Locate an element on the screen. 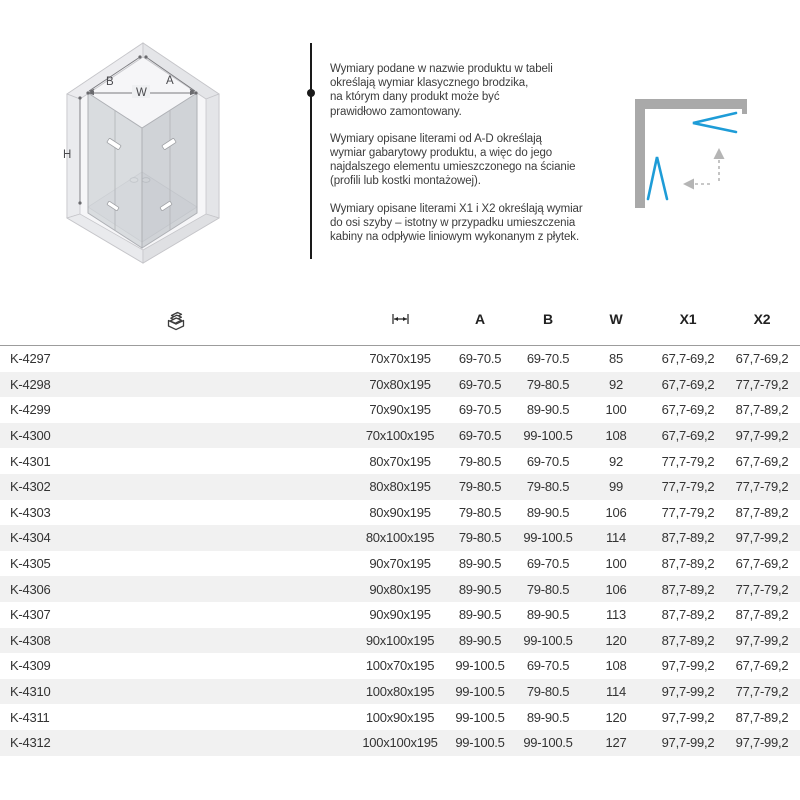 The width and height of the screenshot is (800, 800). isometric-enclosure-diagram: B A W H is located at coordinates (140, 145).